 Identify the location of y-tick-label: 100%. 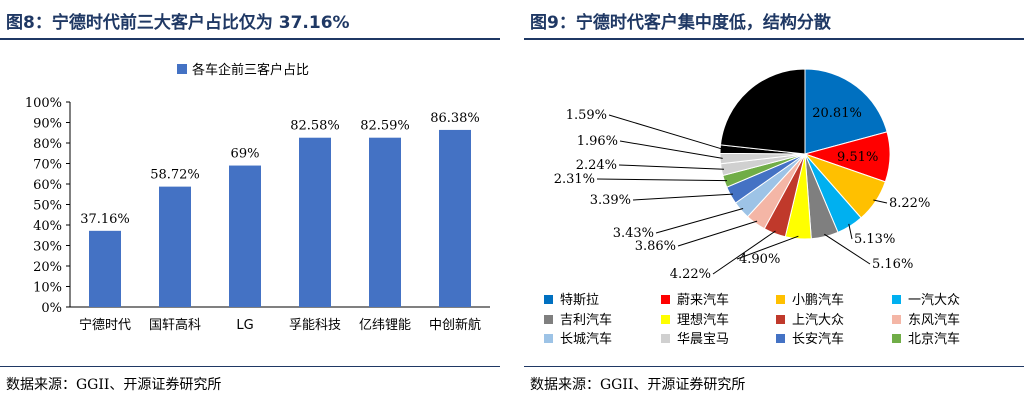
(43, 103).